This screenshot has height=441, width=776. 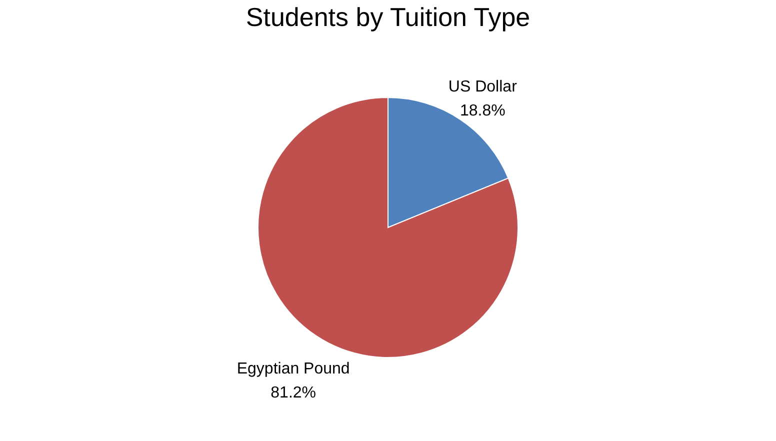 What do you see at coordinates (293, 369) in the screenshot?
I see `slice-label: Egyptian Pound` at bounding box center [293, 369].